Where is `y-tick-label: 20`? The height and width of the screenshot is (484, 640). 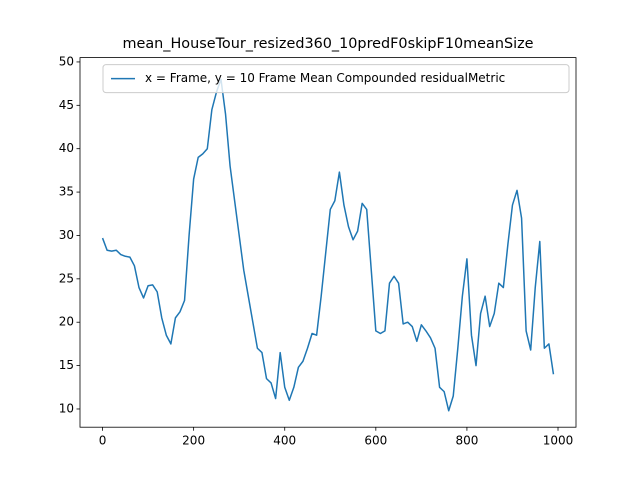 y-tick-label: 20 is located at coordinates (66, 322).